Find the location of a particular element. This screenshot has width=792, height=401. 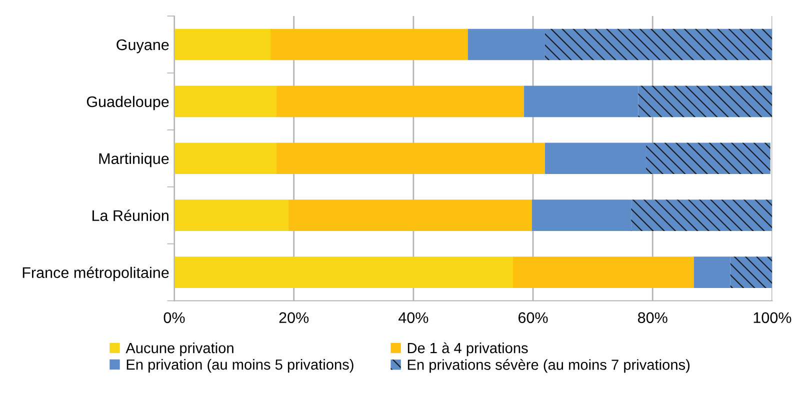

y-tick-label: Martinique is located at coordinates (134, 160).